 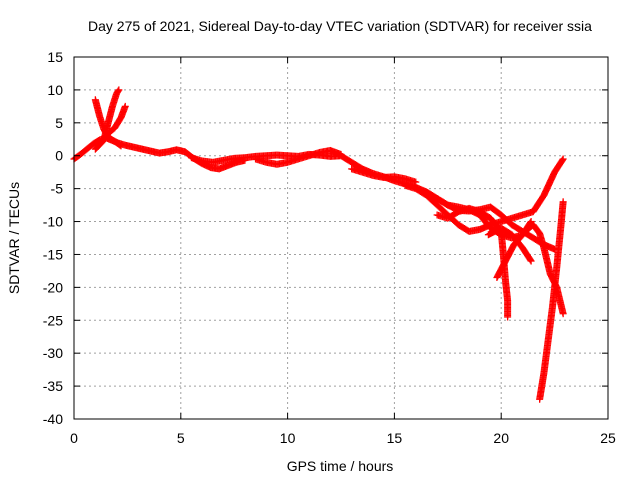 What do you see at coordinates (14, 238) in the screenshot?
I see `y-axis-title: SDTVAR / TECUs` at bounding box center [14, 238].